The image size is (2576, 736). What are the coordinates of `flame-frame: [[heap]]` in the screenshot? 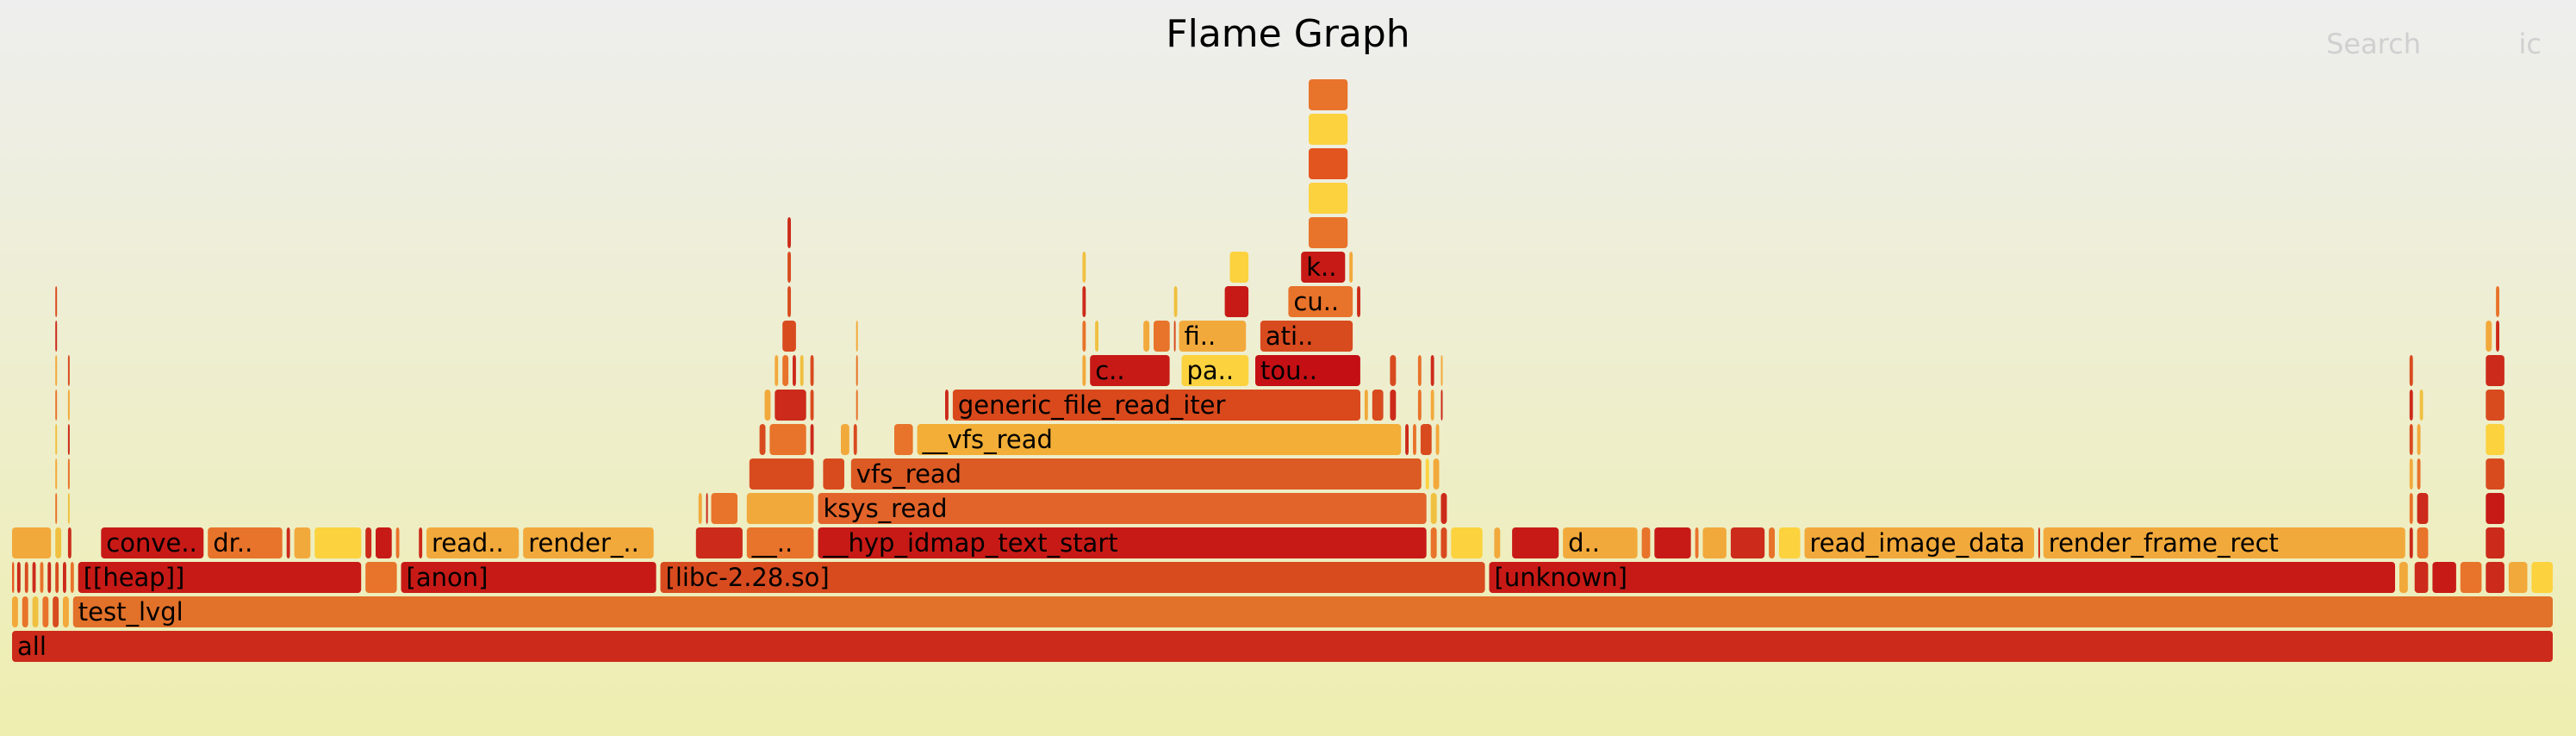 It's located at (220, 577).